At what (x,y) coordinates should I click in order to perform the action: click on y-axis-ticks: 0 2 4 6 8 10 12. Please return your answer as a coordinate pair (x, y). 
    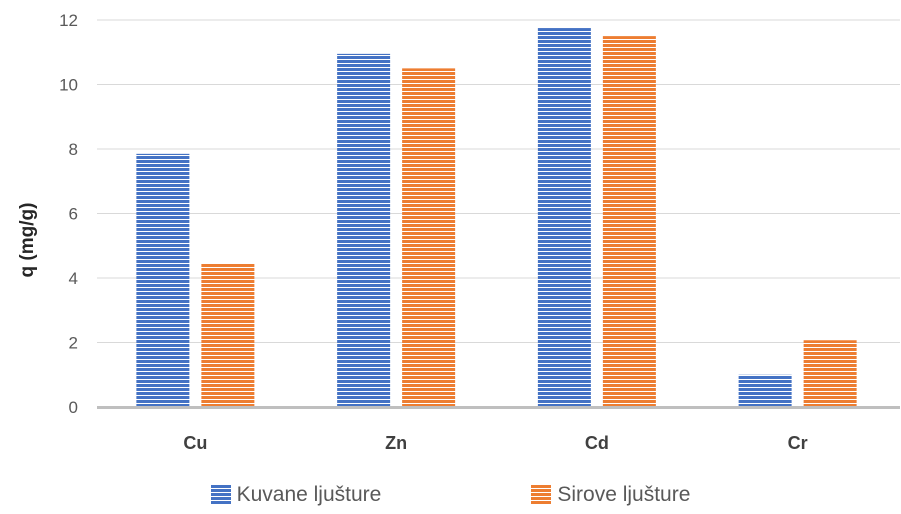
    Looking at the image, I should click on (68, 214).